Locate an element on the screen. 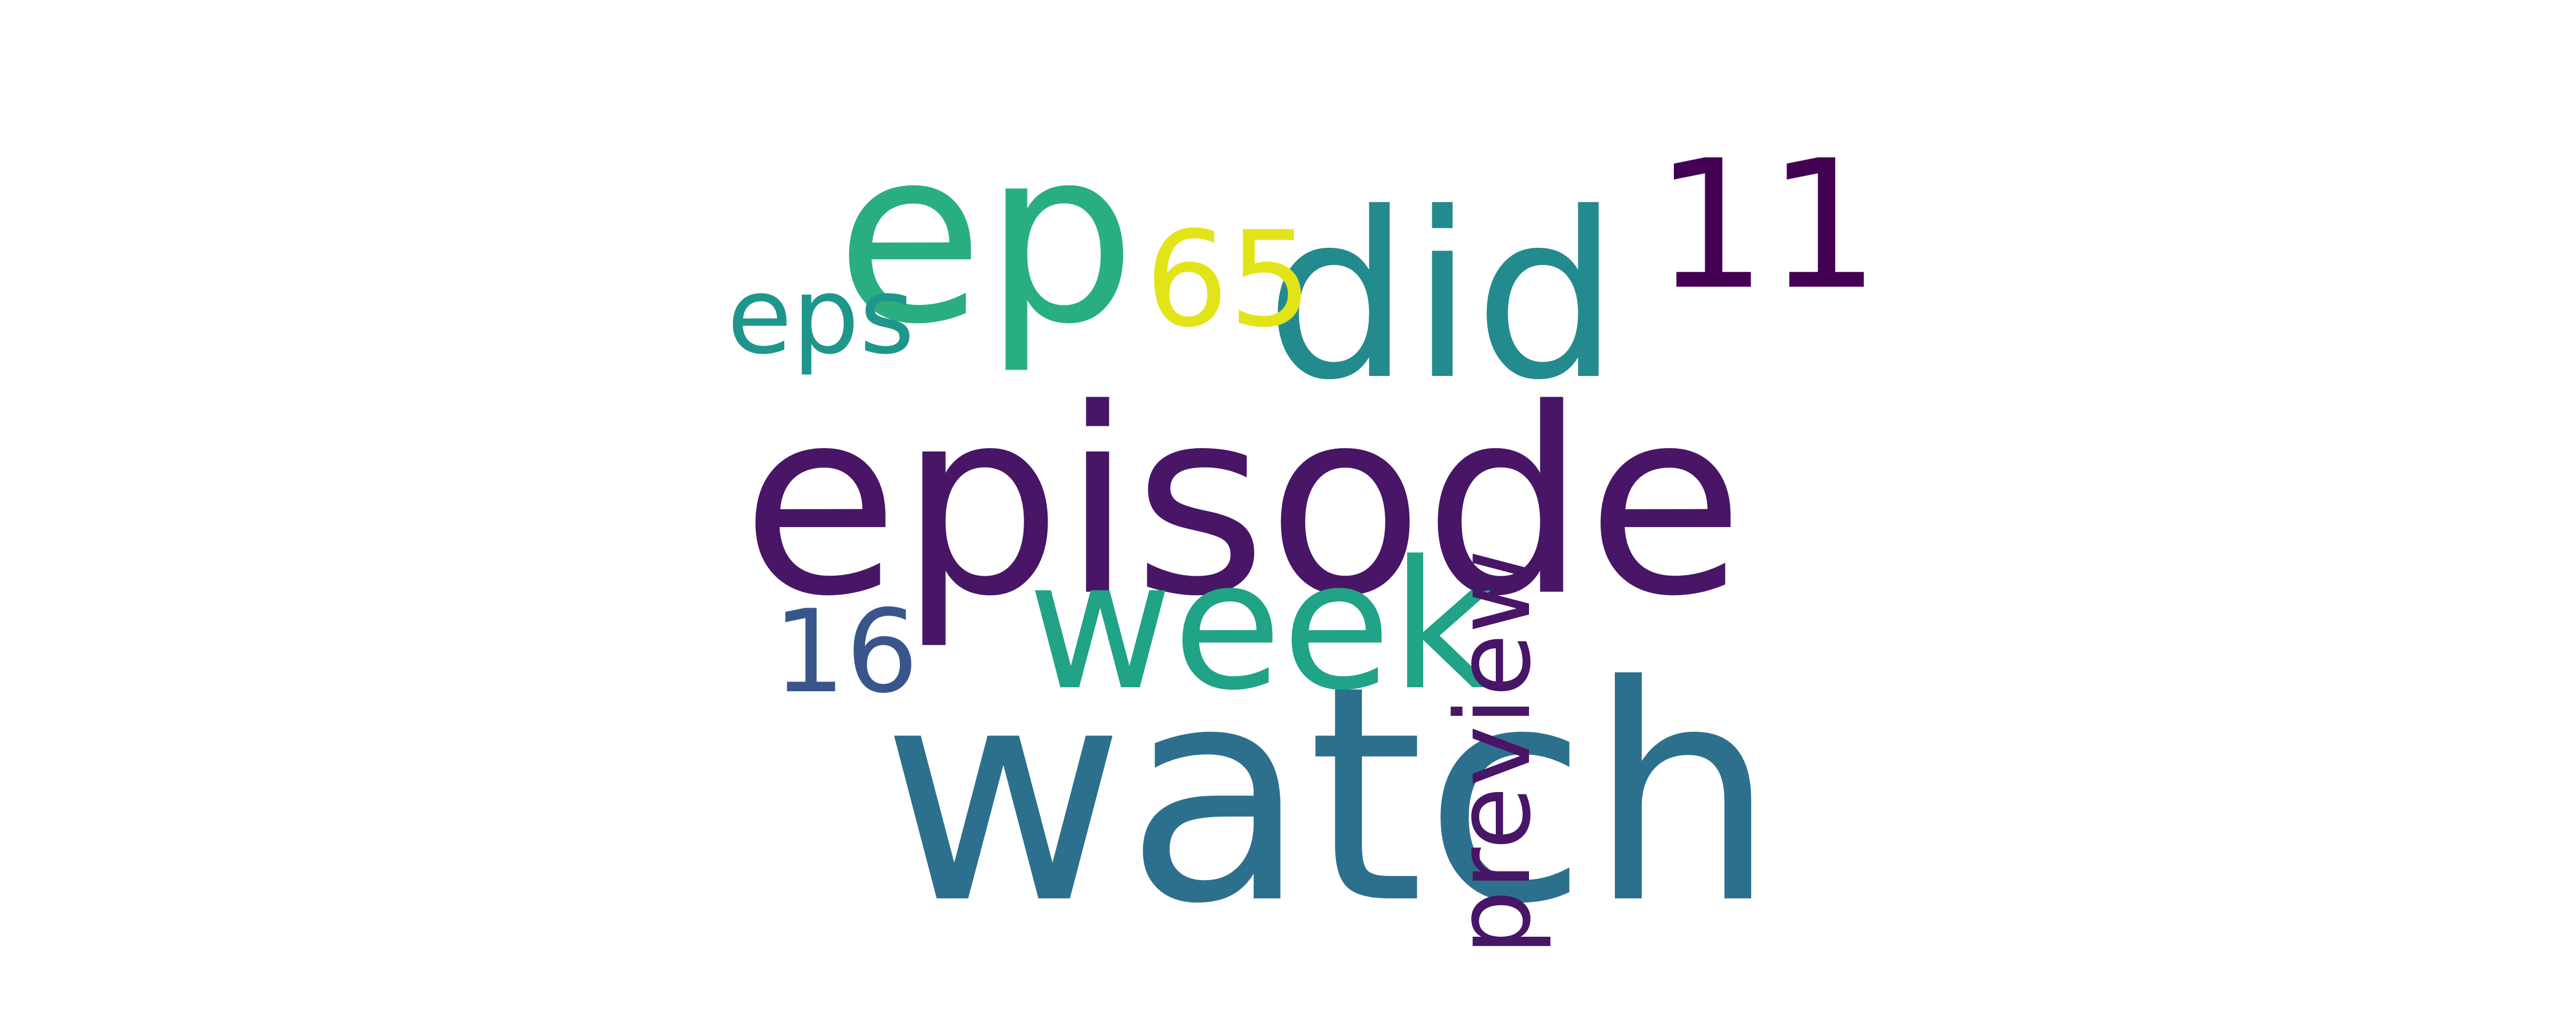 The height and width of the screenshot is (1030, 2576). word-65: 65 is located at coordinates (1229, 280).